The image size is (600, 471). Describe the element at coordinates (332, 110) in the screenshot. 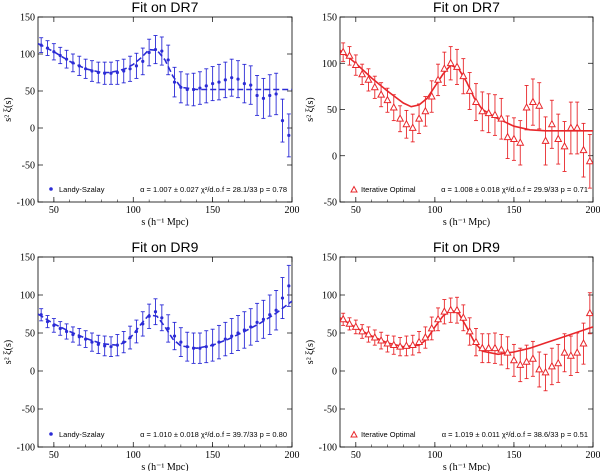

I see `y-tick-label: 50` at that location.